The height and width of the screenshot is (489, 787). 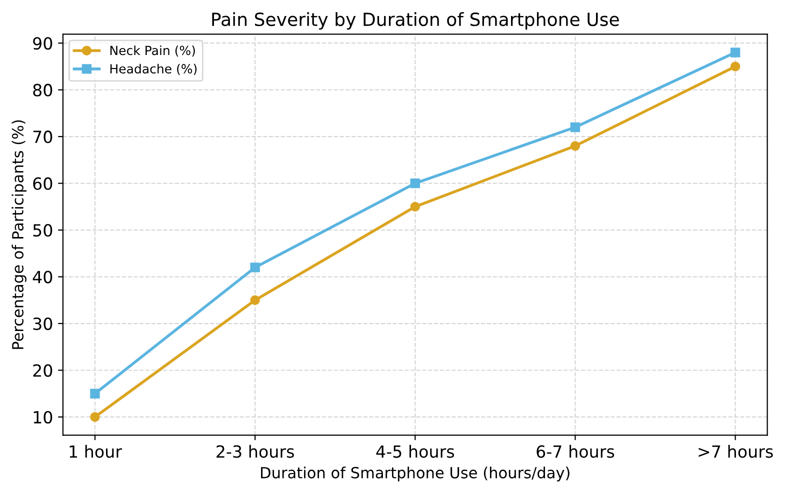 What do you see at coordinates (153, 69) in the screenshot?
I see `legend-label: Headache (%)` at bounding box center [153, 69].